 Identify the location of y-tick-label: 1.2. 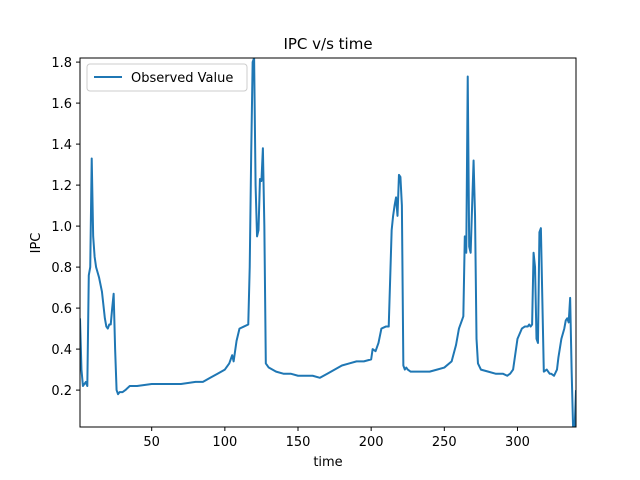
(61, 186).